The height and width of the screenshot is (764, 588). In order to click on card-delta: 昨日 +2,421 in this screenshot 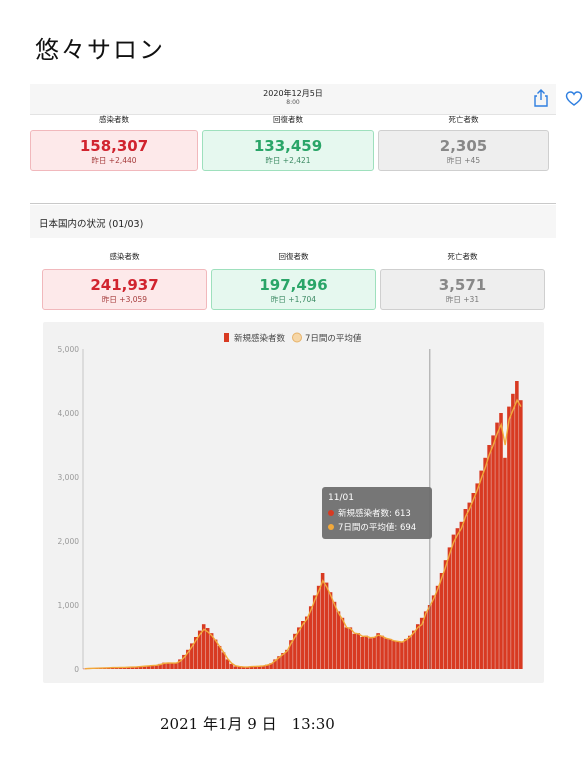, I will do `click(288, 160)`.